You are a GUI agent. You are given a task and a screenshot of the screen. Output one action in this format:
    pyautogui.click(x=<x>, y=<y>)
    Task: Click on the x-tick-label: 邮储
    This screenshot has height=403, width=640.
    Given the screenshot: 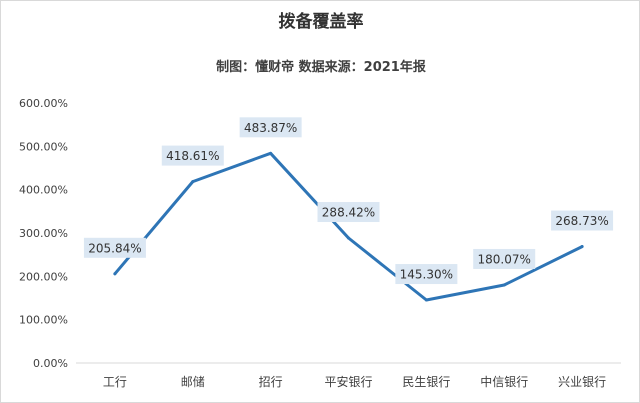 What is the action you would take?
    pyautogui.click(x=193, y=381)
    